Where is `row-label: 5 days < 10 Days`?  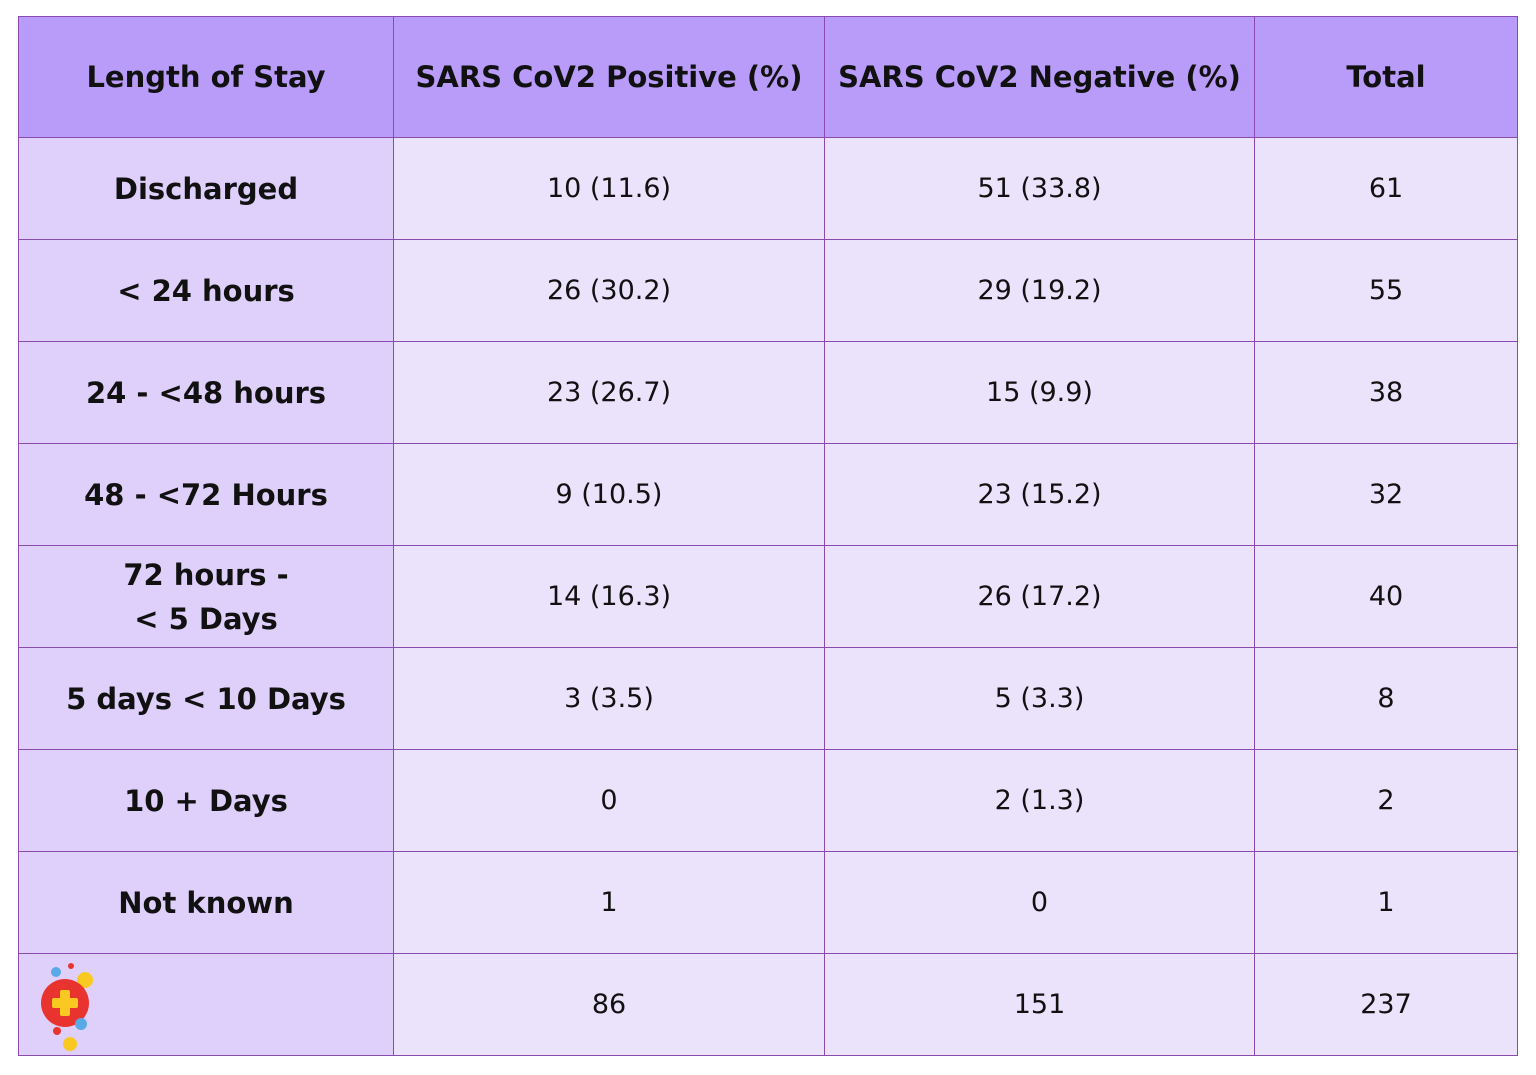 row-label: 5 days < 10 Days is located at coordinates (206, 698).